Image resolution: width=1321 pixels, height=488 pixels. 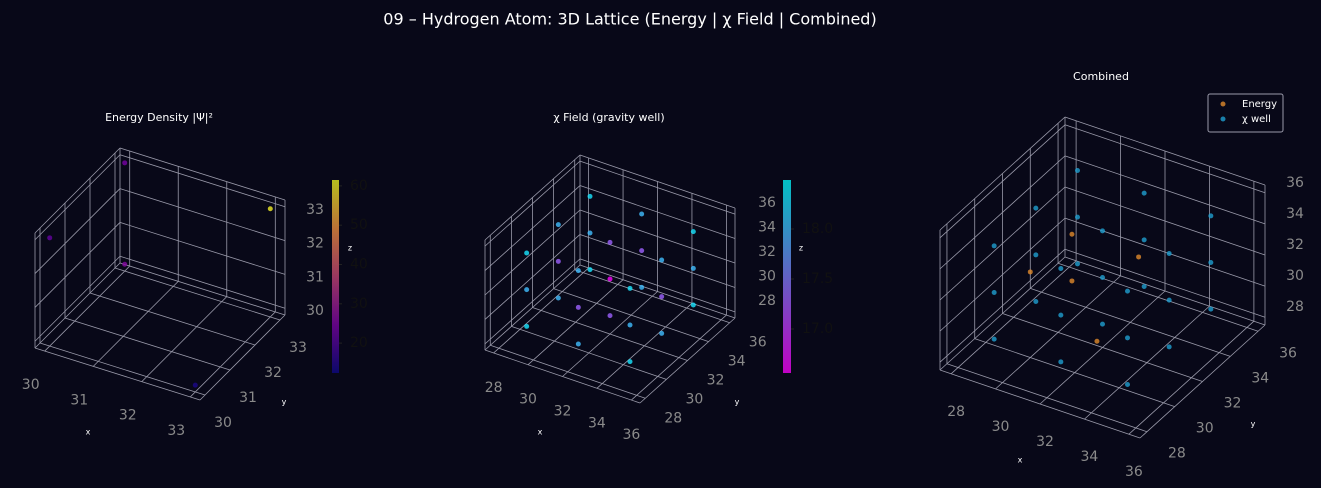 What do you see at coordinates (1256, 119) in the screenshot?
I see `legend-label: χ well` at bounding box center [1256, 119].